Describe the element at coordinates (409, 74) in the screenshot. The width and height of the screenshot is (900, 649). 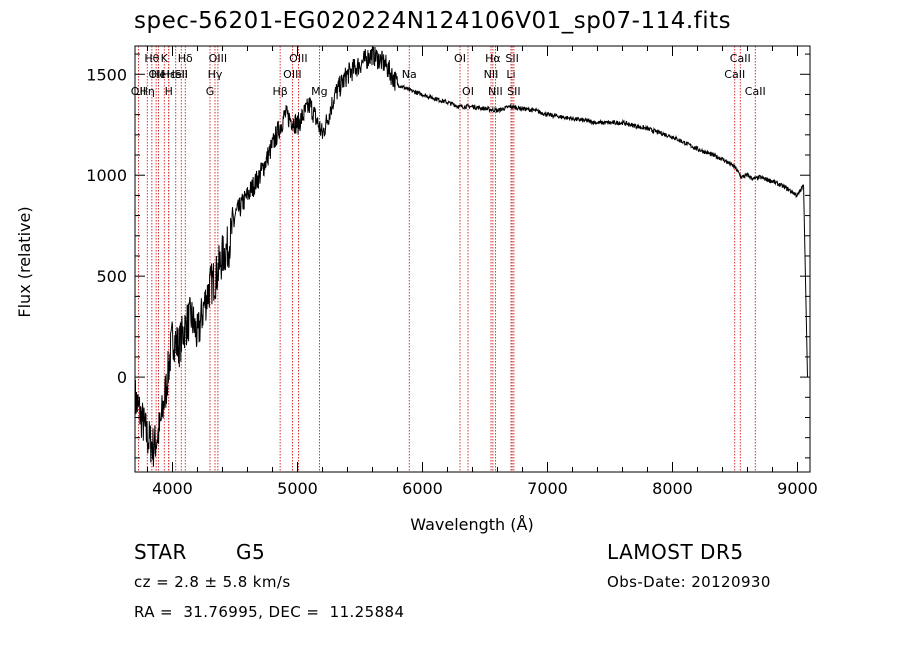
I see `line-label-18: Na` at that location.